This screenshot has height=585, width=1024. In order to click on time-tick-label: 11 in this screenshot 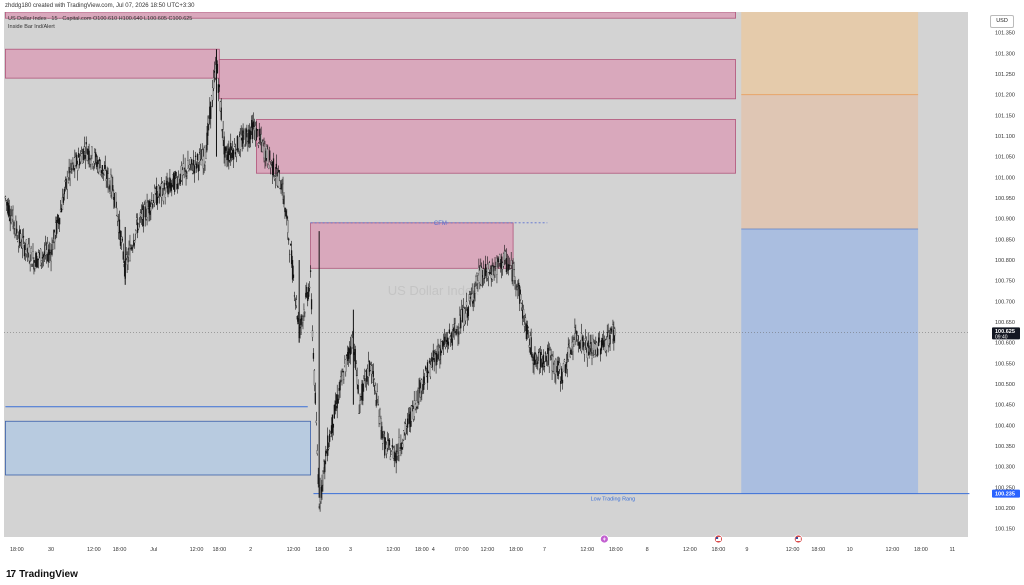, I will do `click(952, 550)`.